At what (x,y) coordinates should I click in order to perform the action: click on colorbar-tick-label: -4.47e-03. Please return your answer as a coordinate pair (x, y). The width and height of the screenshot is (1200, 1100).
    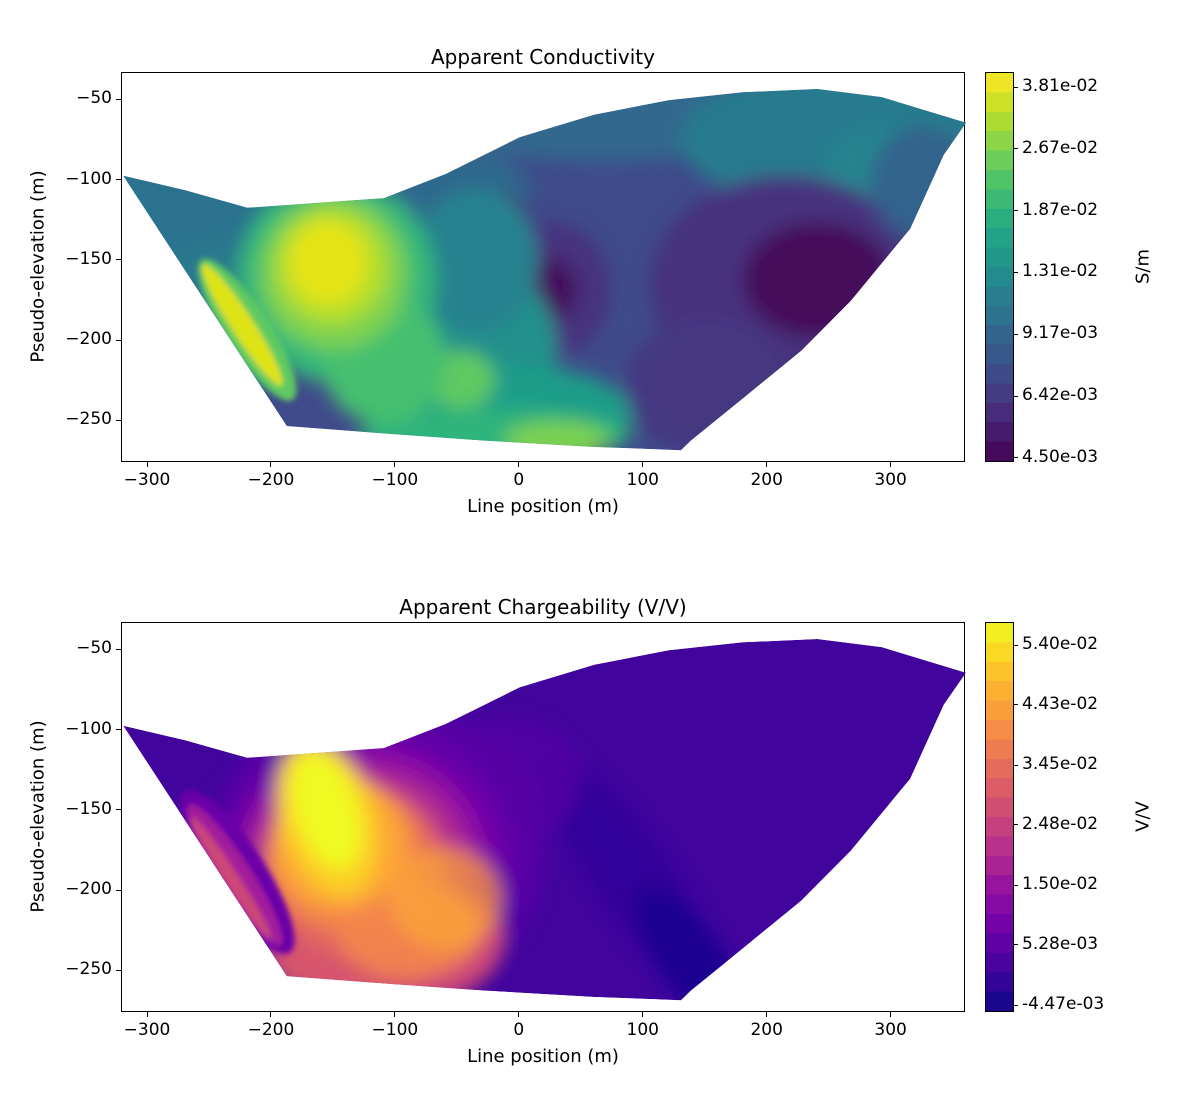
    Looking at the image, I should click on (1063, 1004).